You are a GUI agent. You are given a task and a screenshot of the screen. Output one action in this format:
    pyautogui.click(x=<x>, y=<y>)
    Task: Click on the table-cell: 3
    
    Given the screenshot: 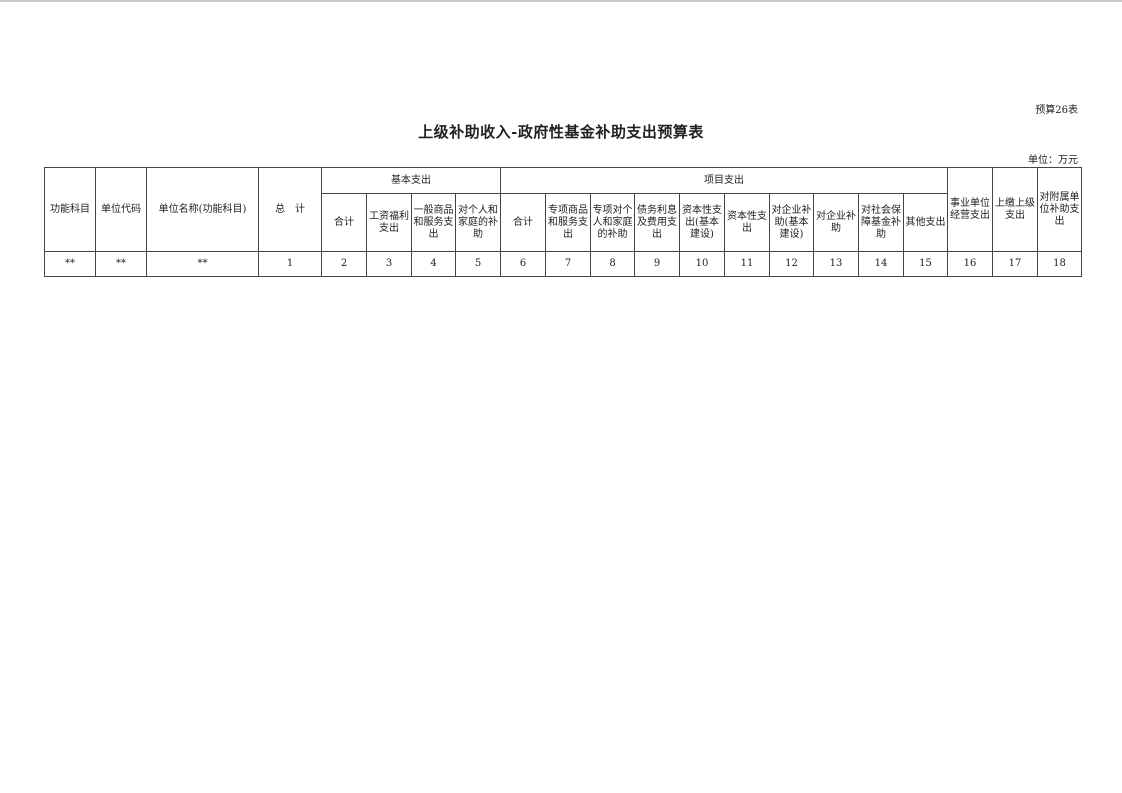 What is the action you would take?
    pyautogui.click(x=389, y=264)
    